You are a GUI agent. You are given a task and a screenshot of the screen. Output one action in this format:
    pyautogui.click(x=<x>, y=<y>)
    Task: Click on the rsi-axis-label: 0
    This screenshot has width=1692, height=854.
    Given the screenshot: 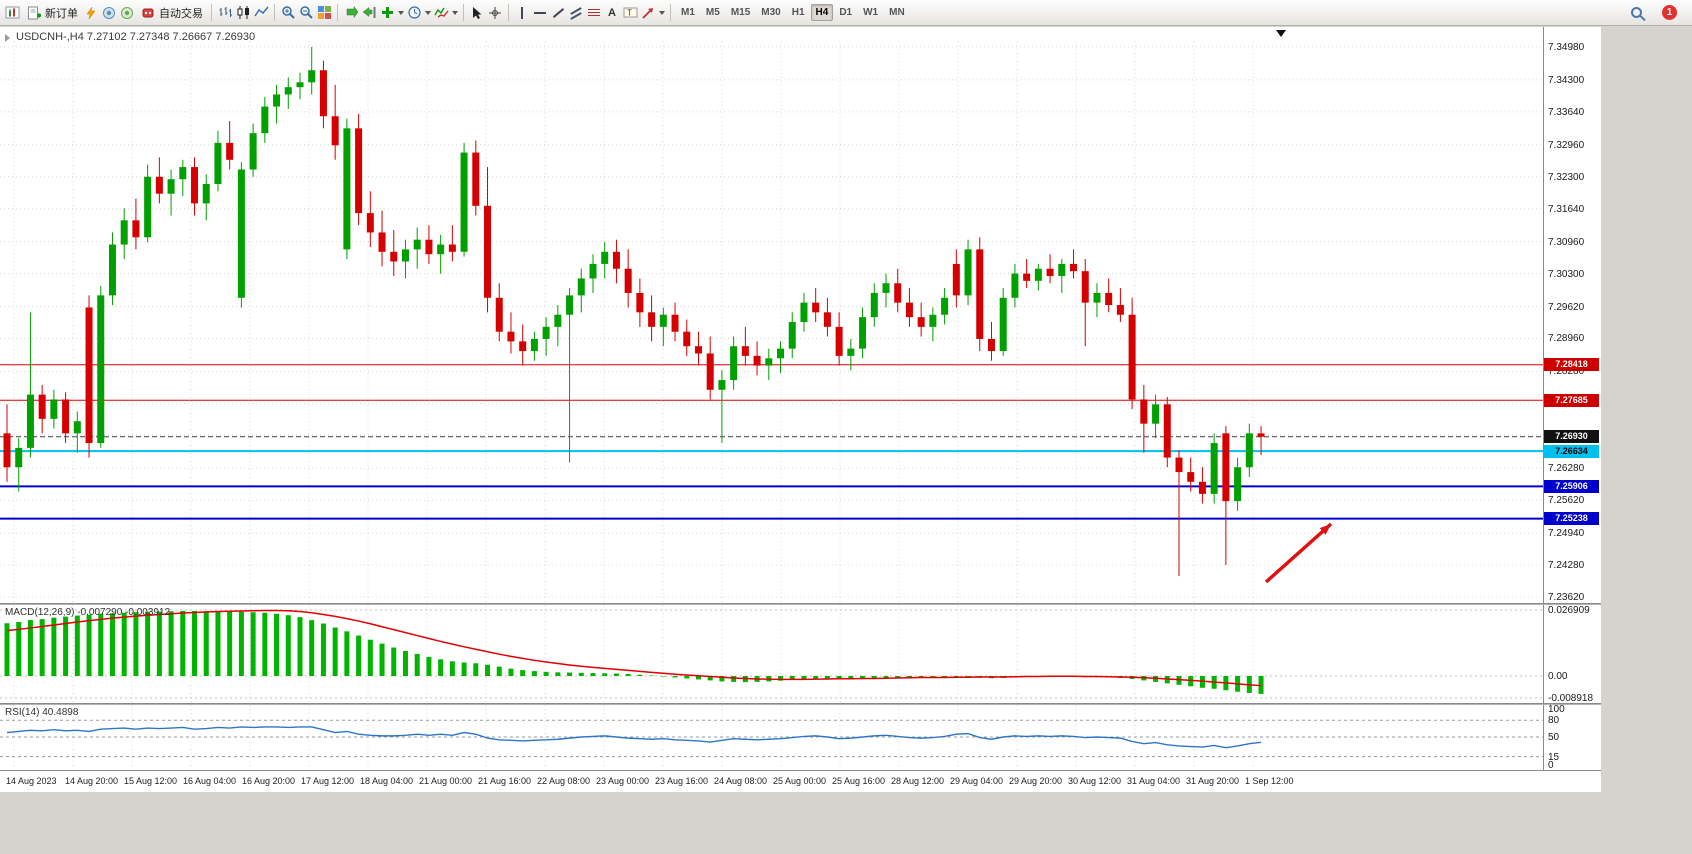 What is the action you would take?
    pyautogui.click(x=1551, y=765)
    